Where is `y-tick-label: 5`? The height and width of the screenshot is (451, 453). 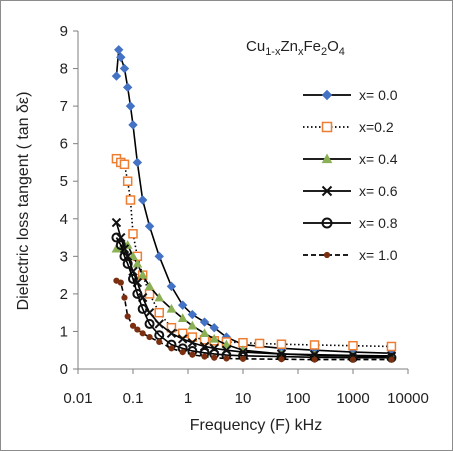
y-tick-label: 5 is located at coordinates (64, 181).